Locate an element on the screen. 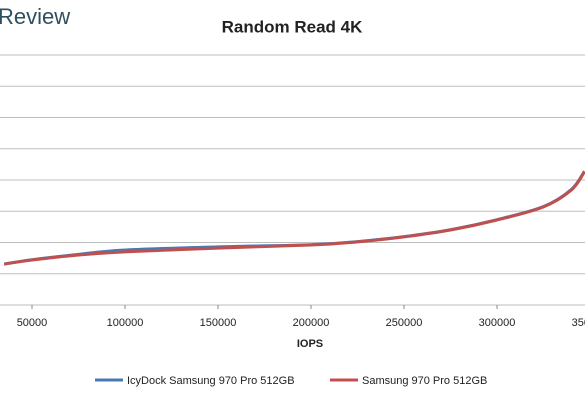 The image size is (585, 401). x-tick-label: 350000 is located at coordinates (578, 323).